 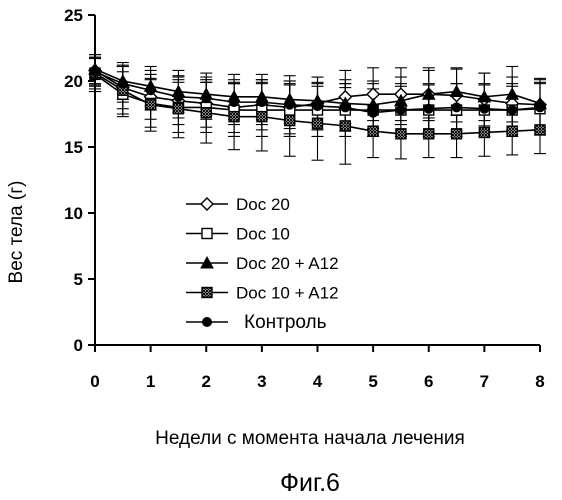 What do you see at coordinates (73, 81) in the screenshot?
I see `y-tick-label: 20` at bounding box center [73, 81].